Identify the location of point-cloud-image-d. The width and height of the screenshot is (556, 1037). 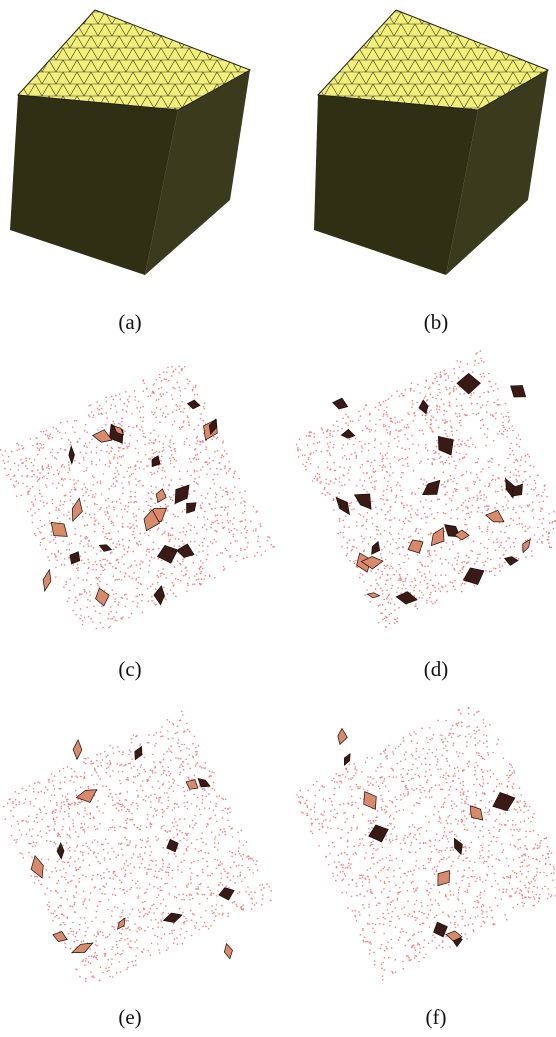
(426, 489).